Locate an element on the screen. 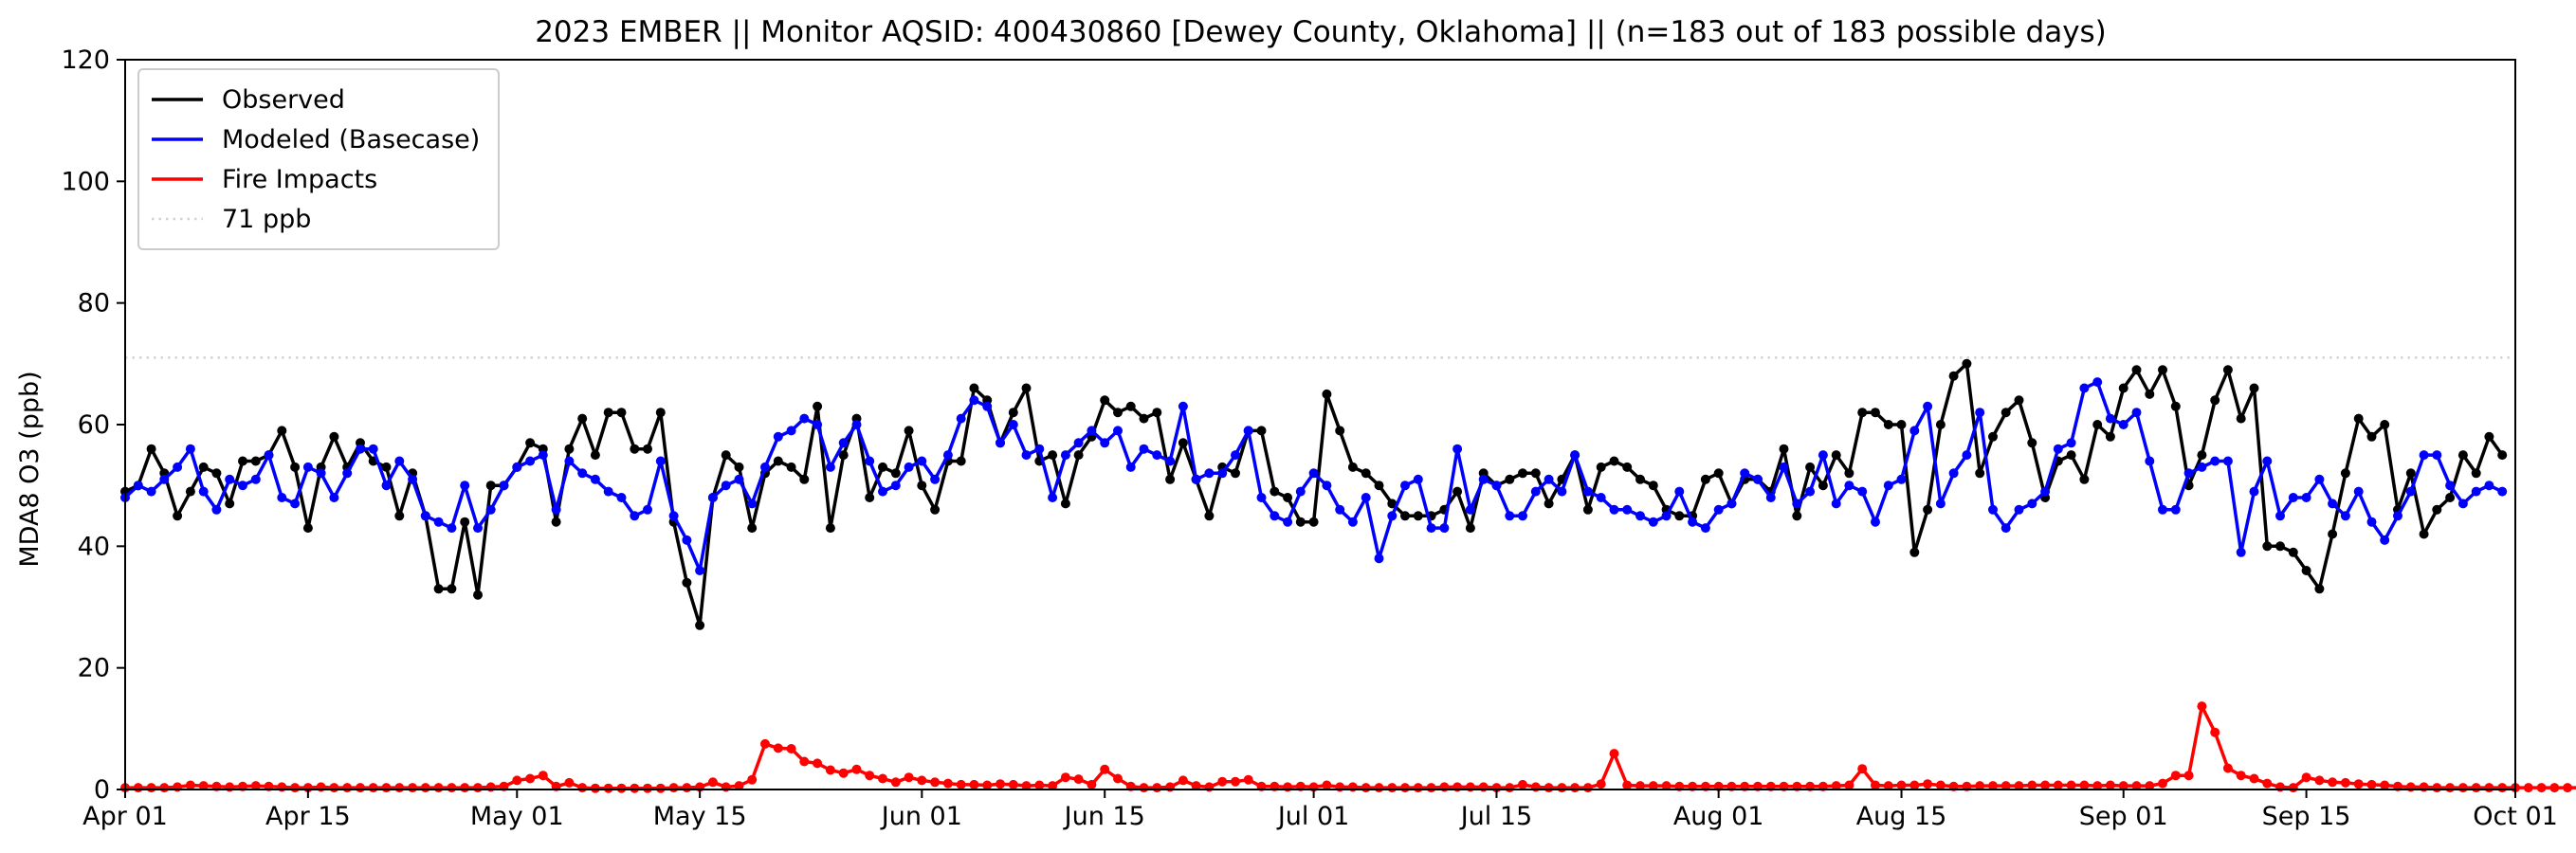  legend-label: Observed is located at coordinates (283, 100).